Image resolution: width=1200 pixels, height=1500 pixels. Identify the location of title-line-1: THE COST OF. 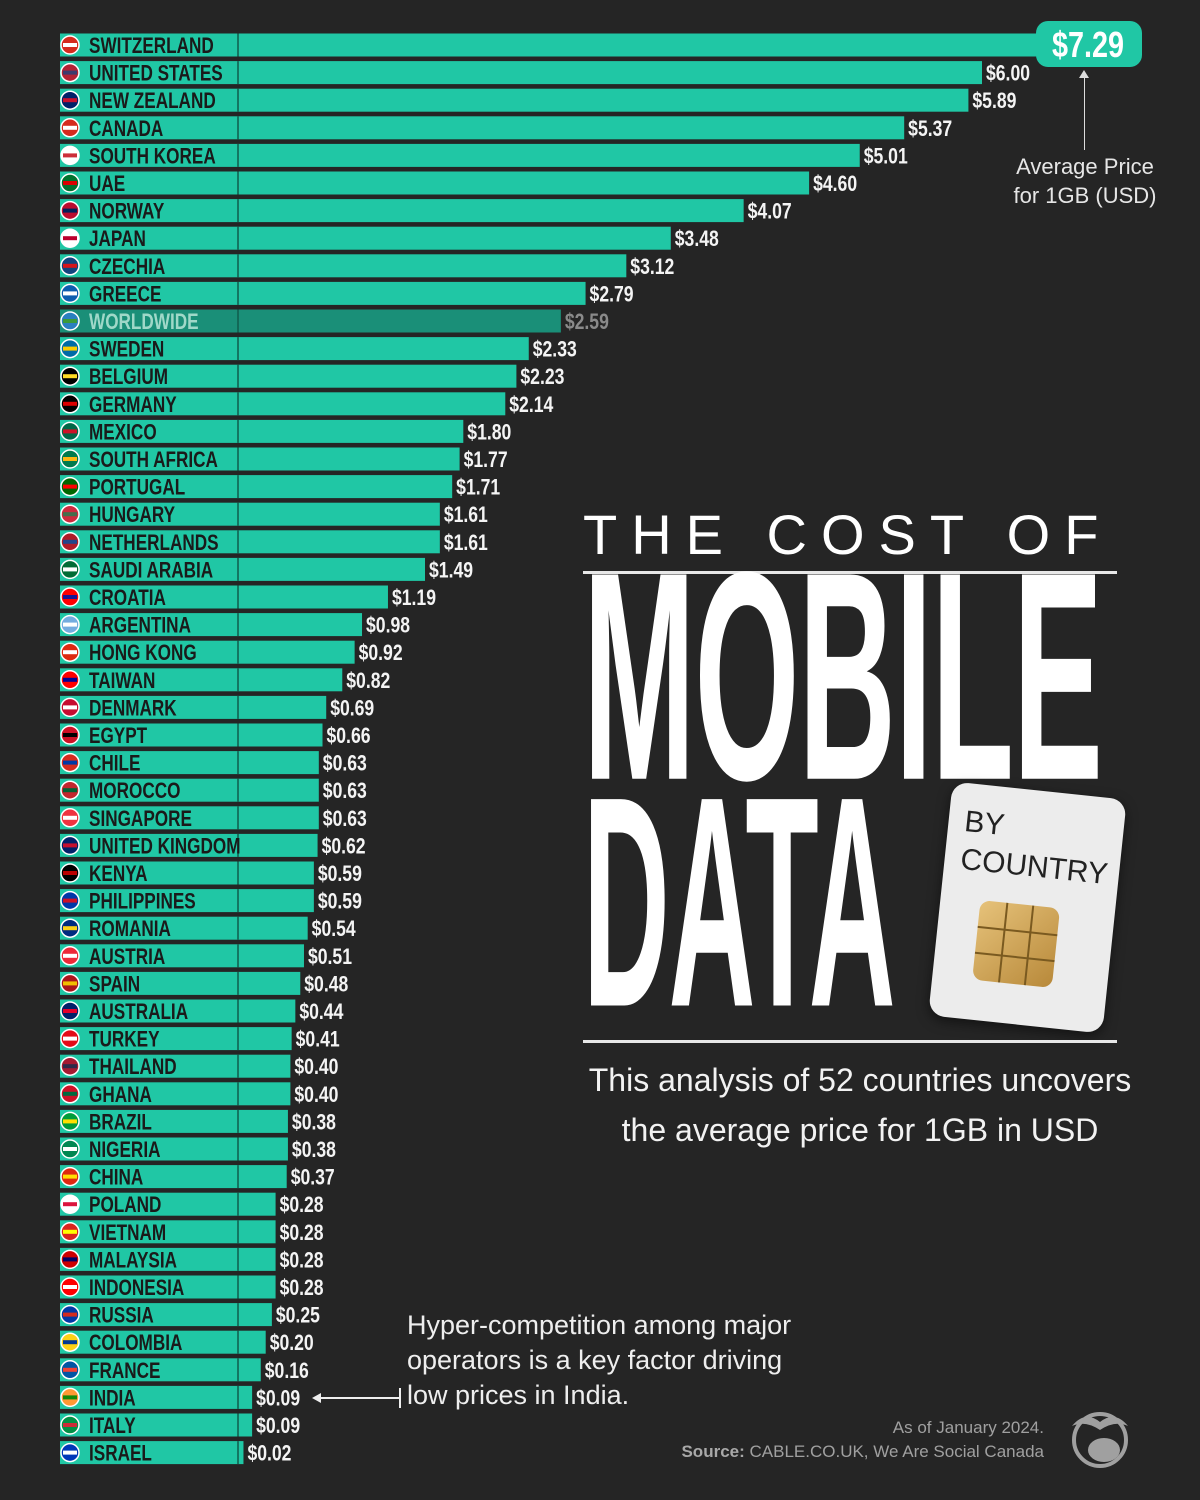
(848, 534).